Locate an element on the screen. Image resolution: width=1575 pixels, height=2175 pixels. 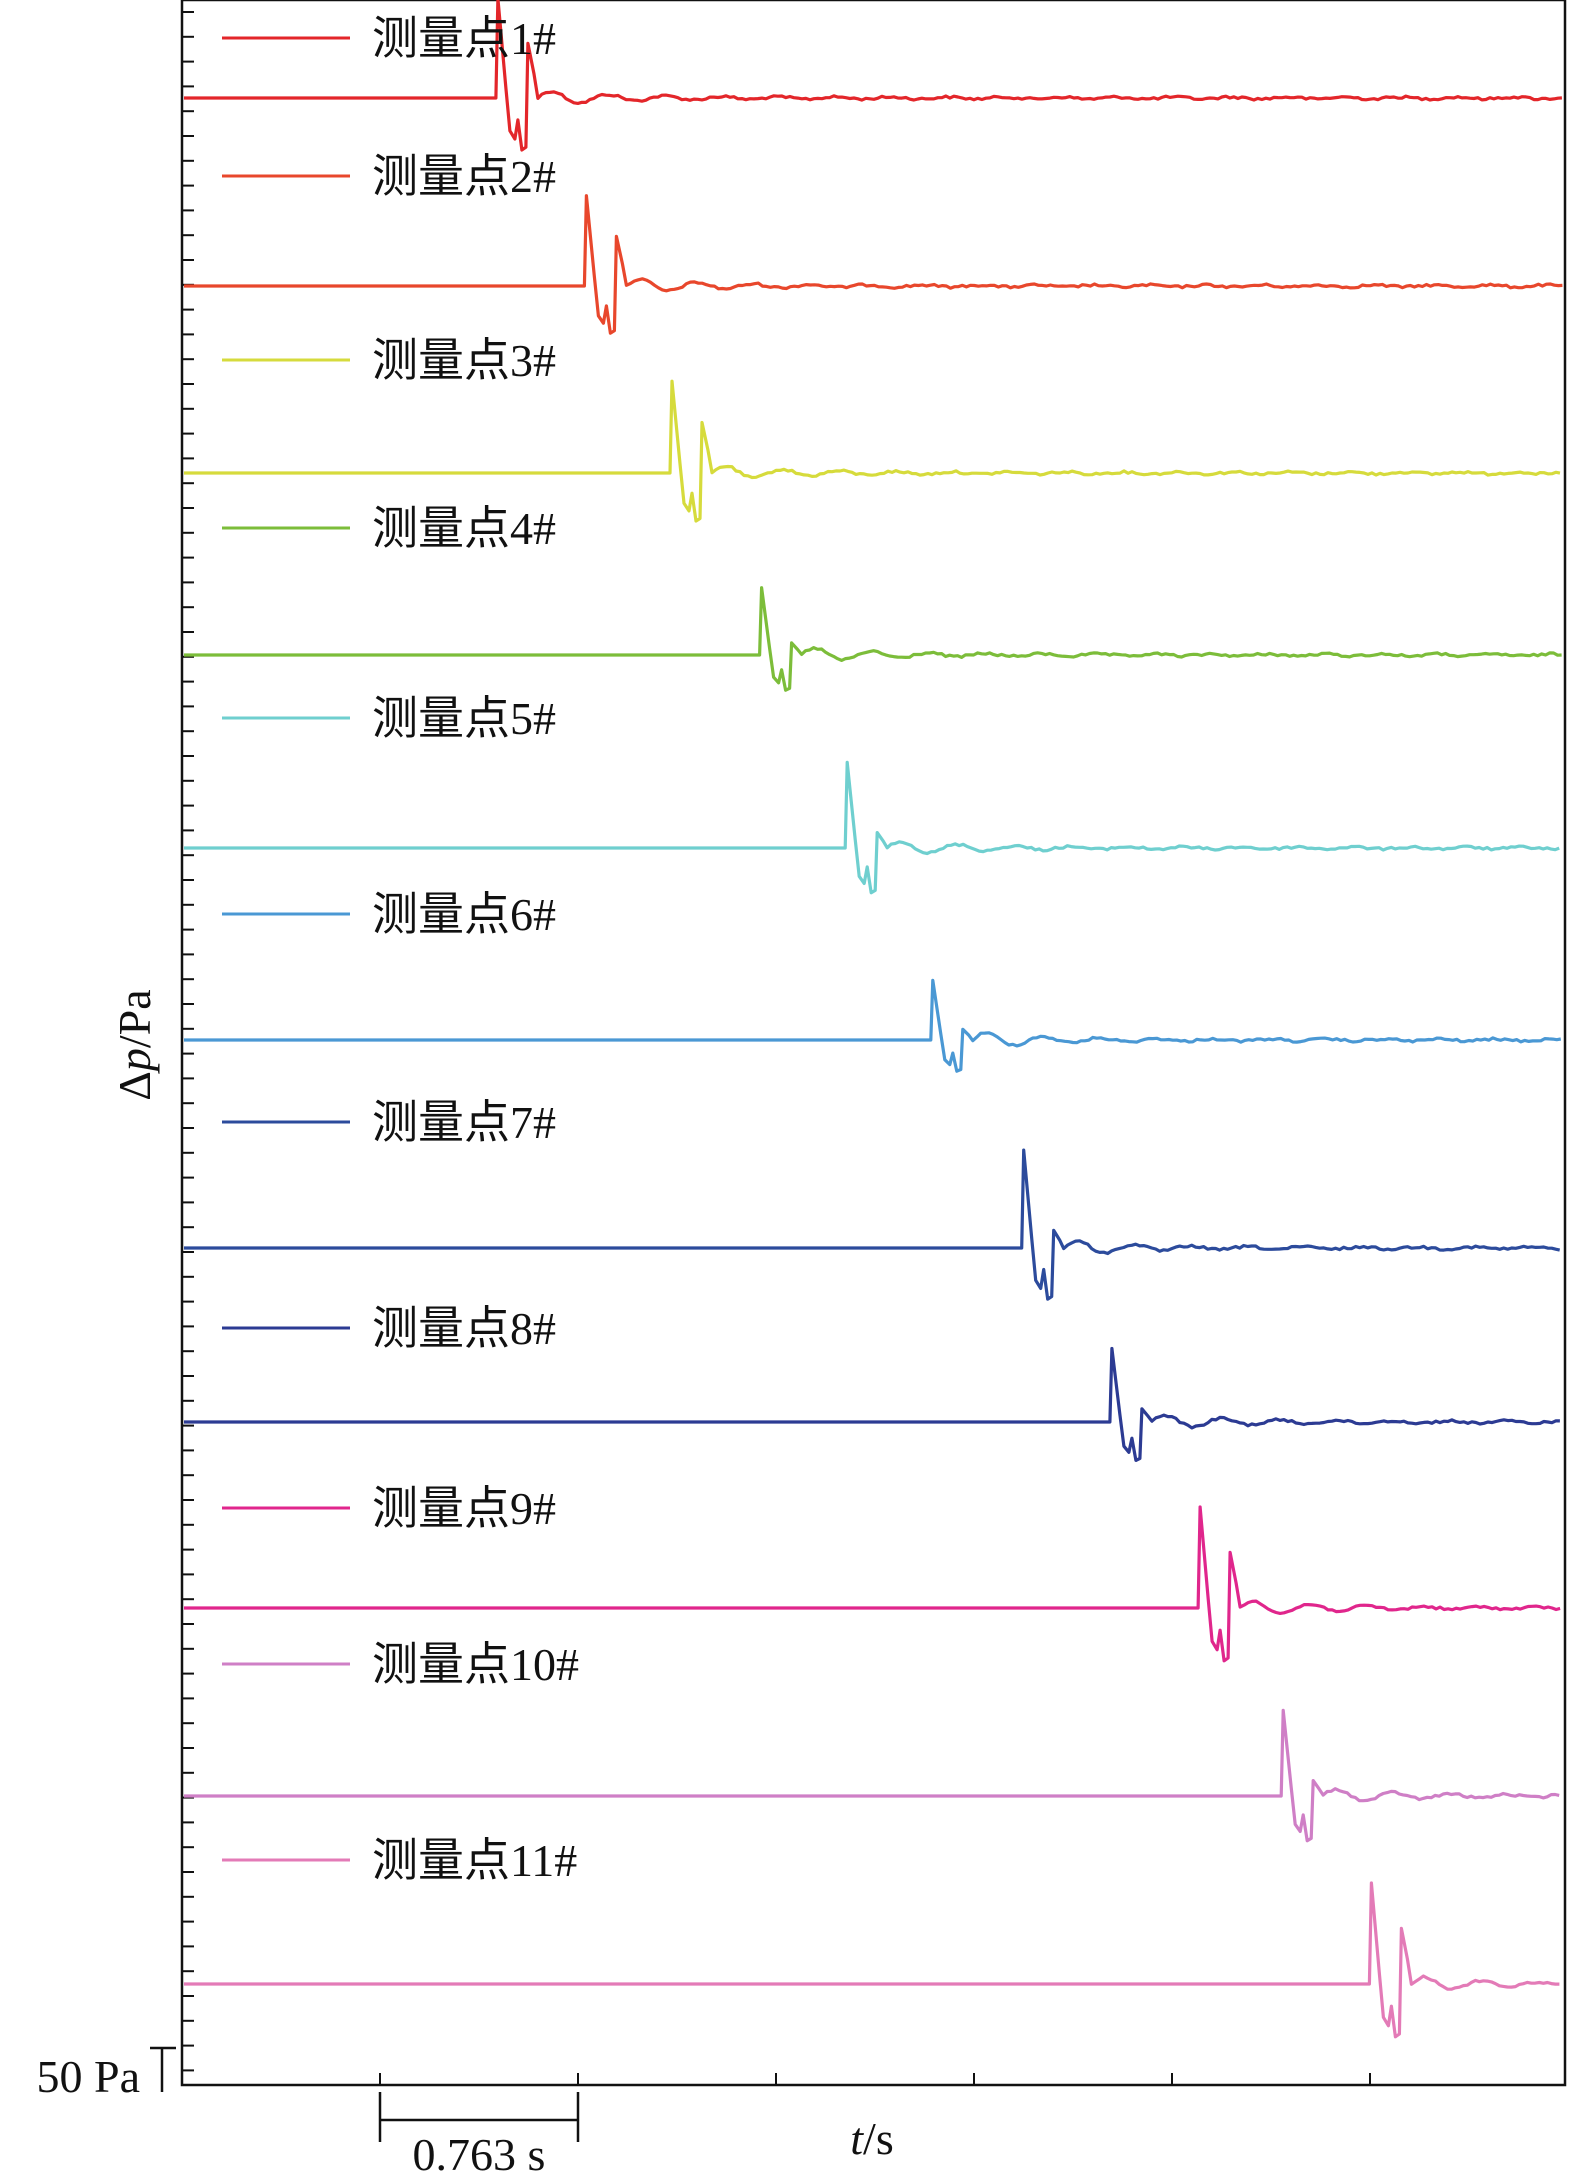
x-axis-label-unit: /s is located at coordinates (878, 2138).